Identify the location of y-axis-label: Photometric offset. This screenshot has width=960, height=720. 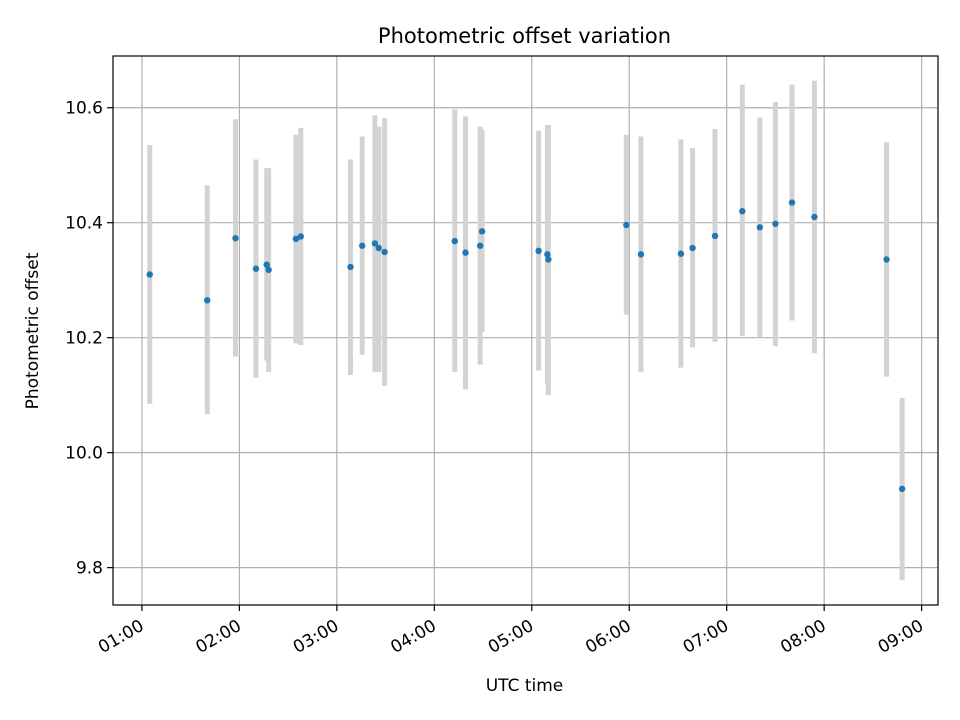
(33, 330).